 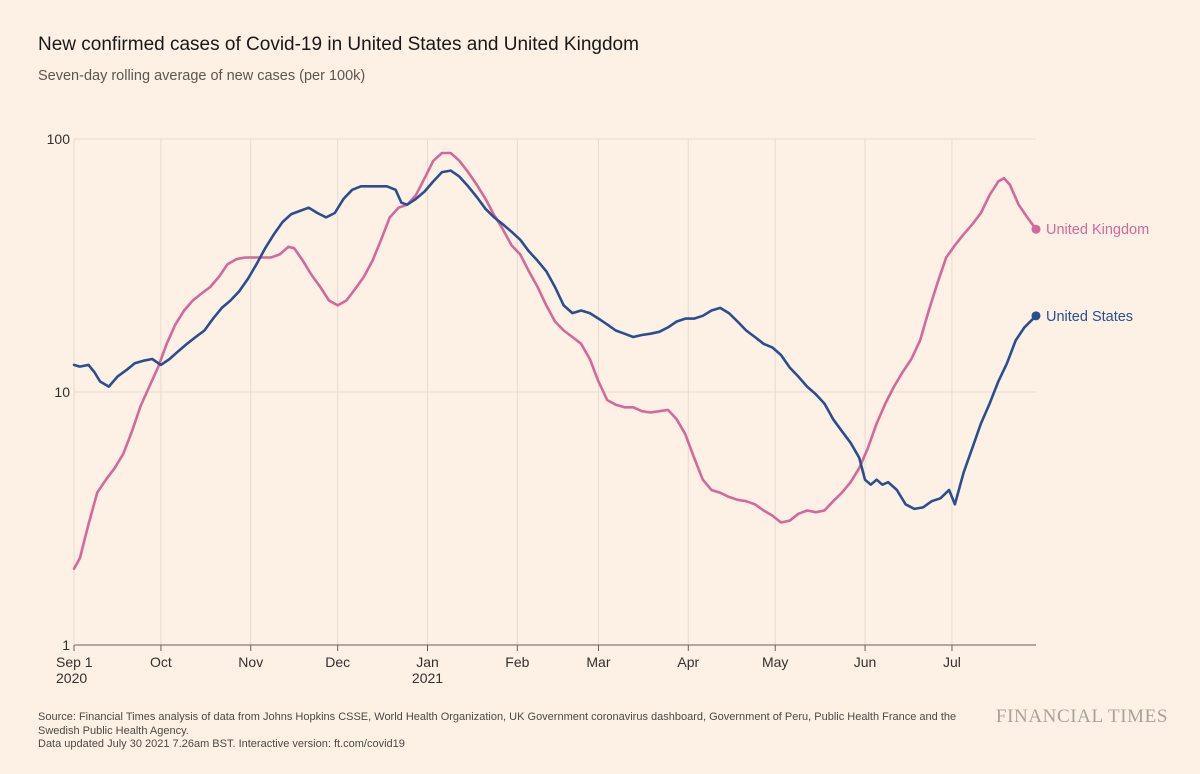 I want to click on y-tick-label: 1, so click(x=66, y=645).